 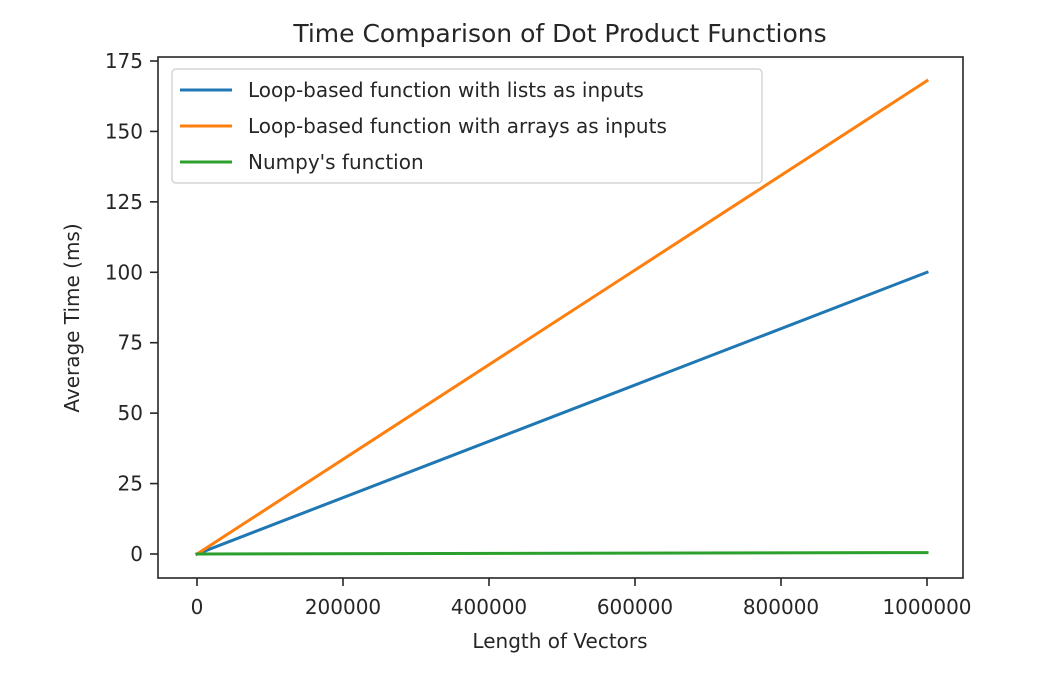 I want to click on x-tick-label: 0, so click(x=197, y=607).